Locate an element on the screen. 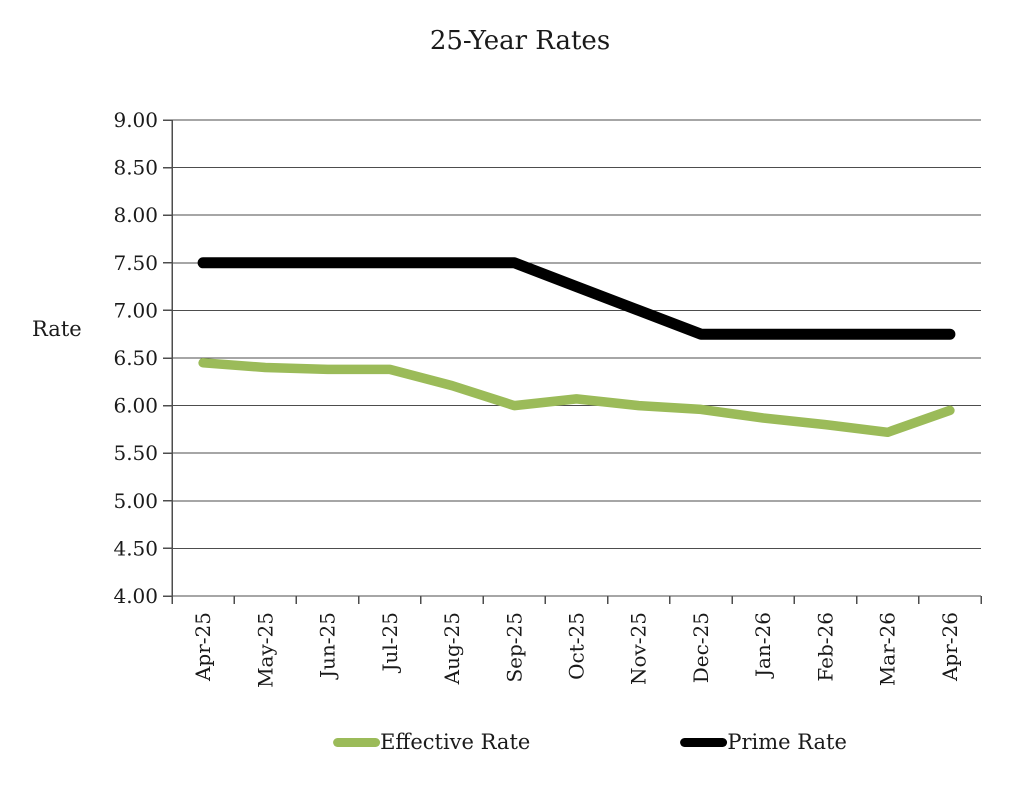 This screenshot has width=1024, height=803. legend-item-prime-rate: Prime Rate is located at coordinates (763, 742).